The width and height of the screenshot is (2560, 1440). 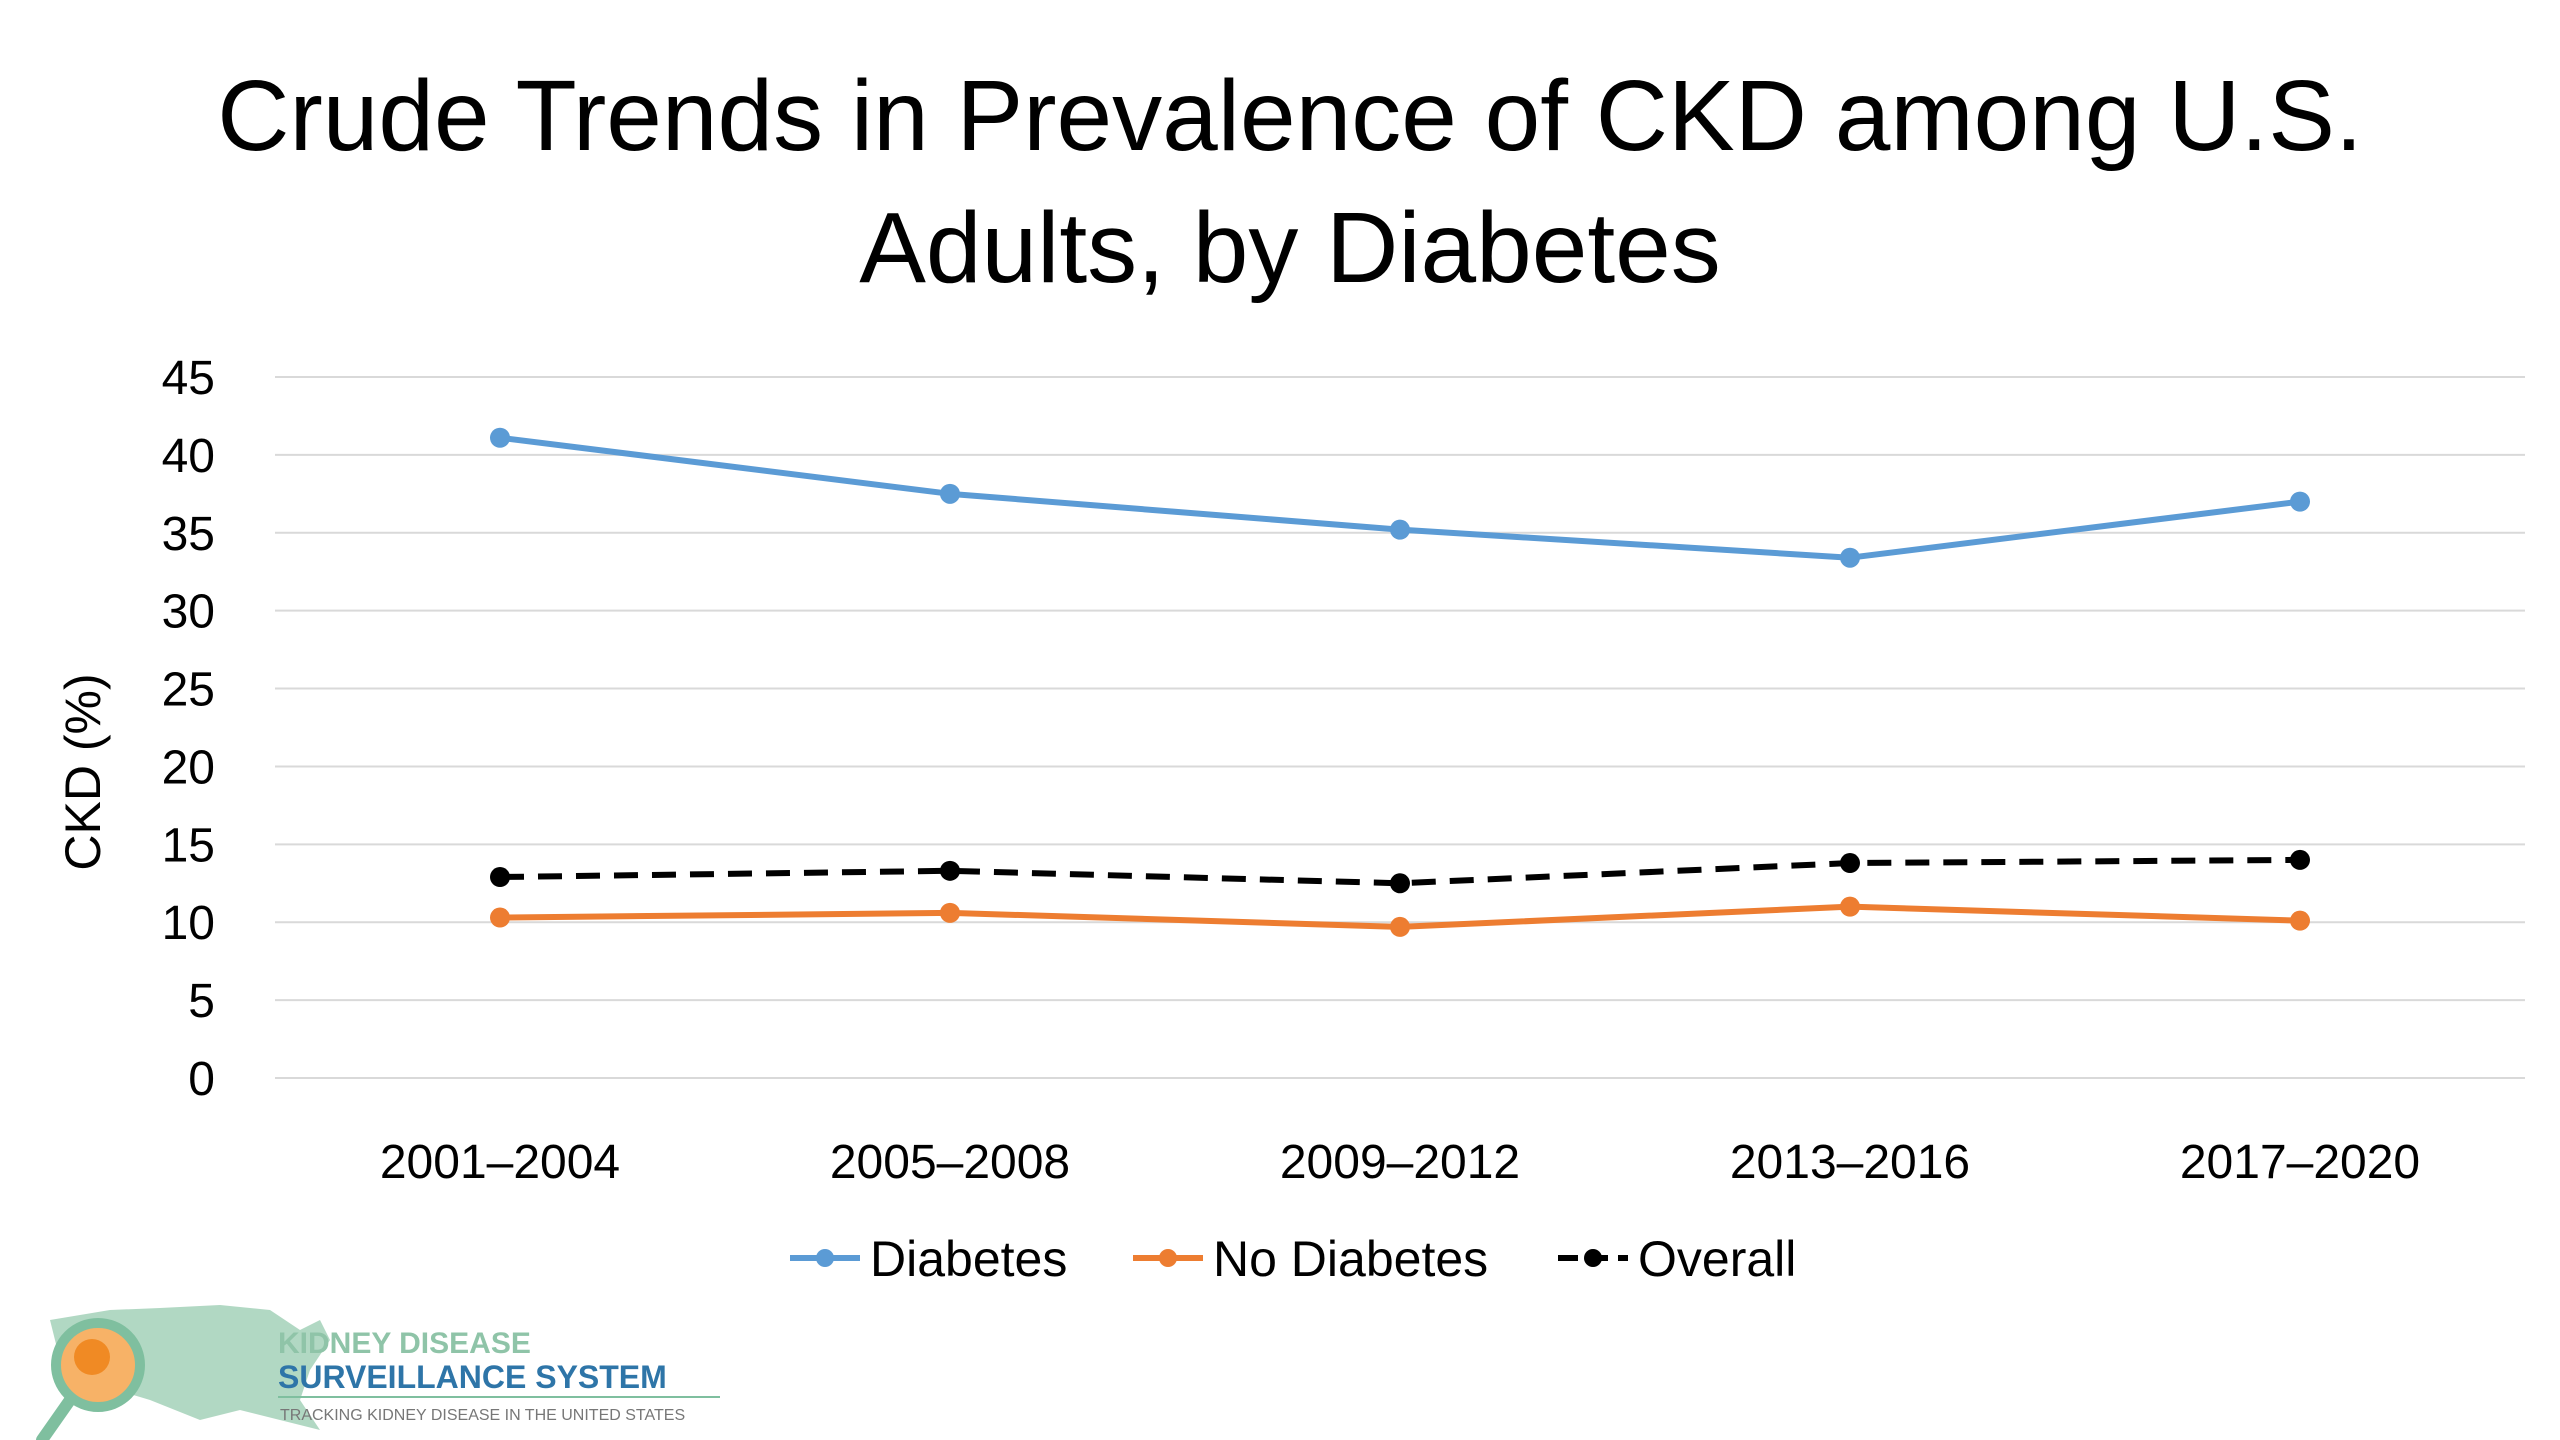 I want to click on y-tick-label: 20, so click(x=188, y=767).